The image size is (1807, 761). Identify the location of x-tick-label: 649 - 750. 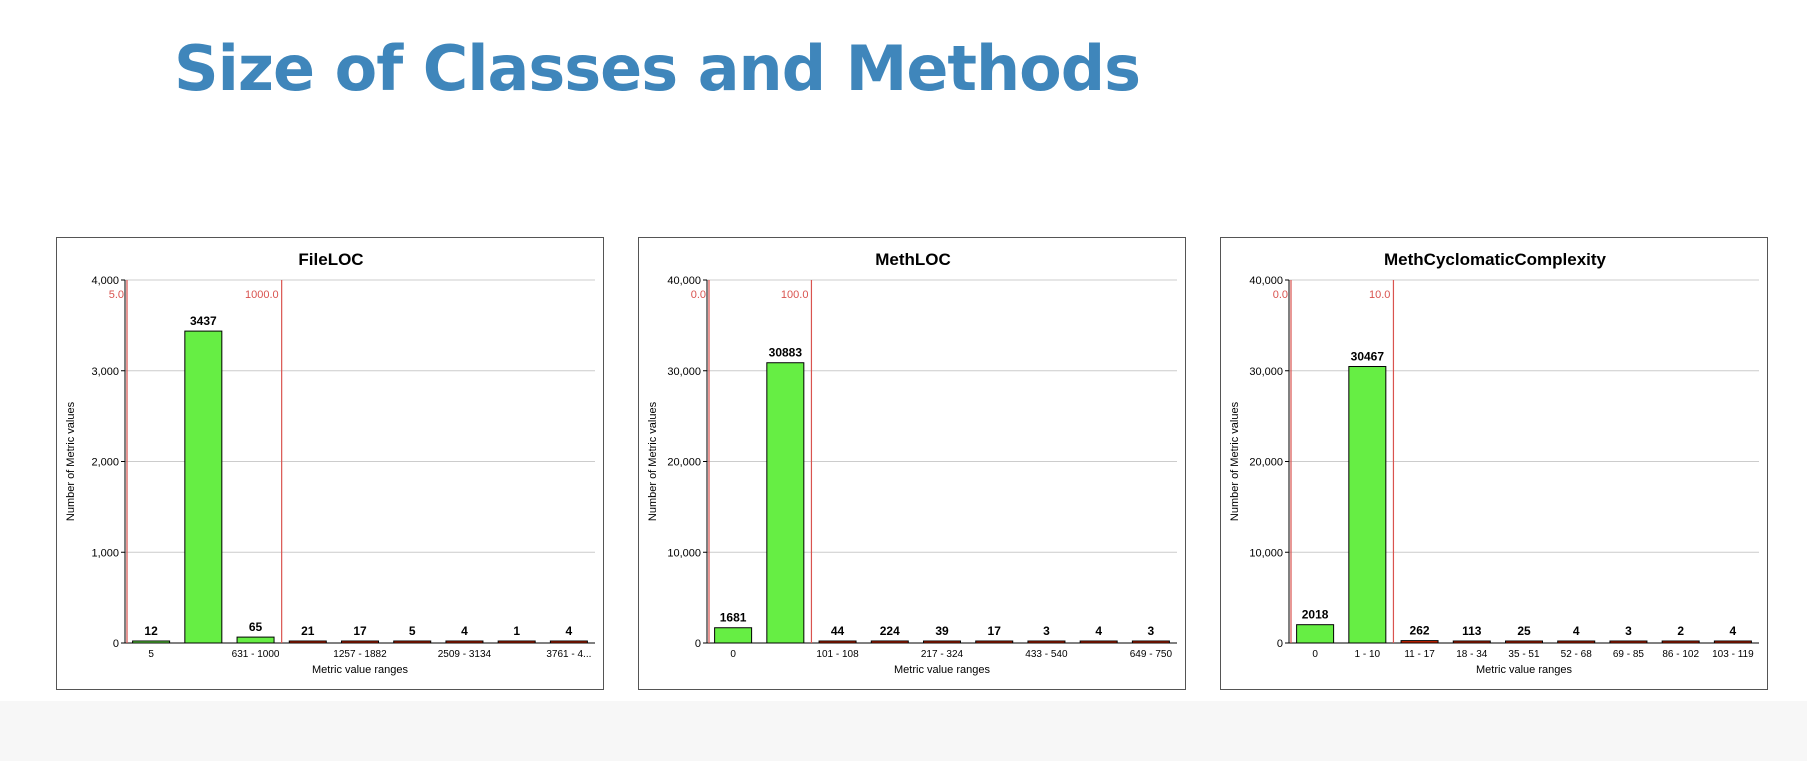
(1151, 654).